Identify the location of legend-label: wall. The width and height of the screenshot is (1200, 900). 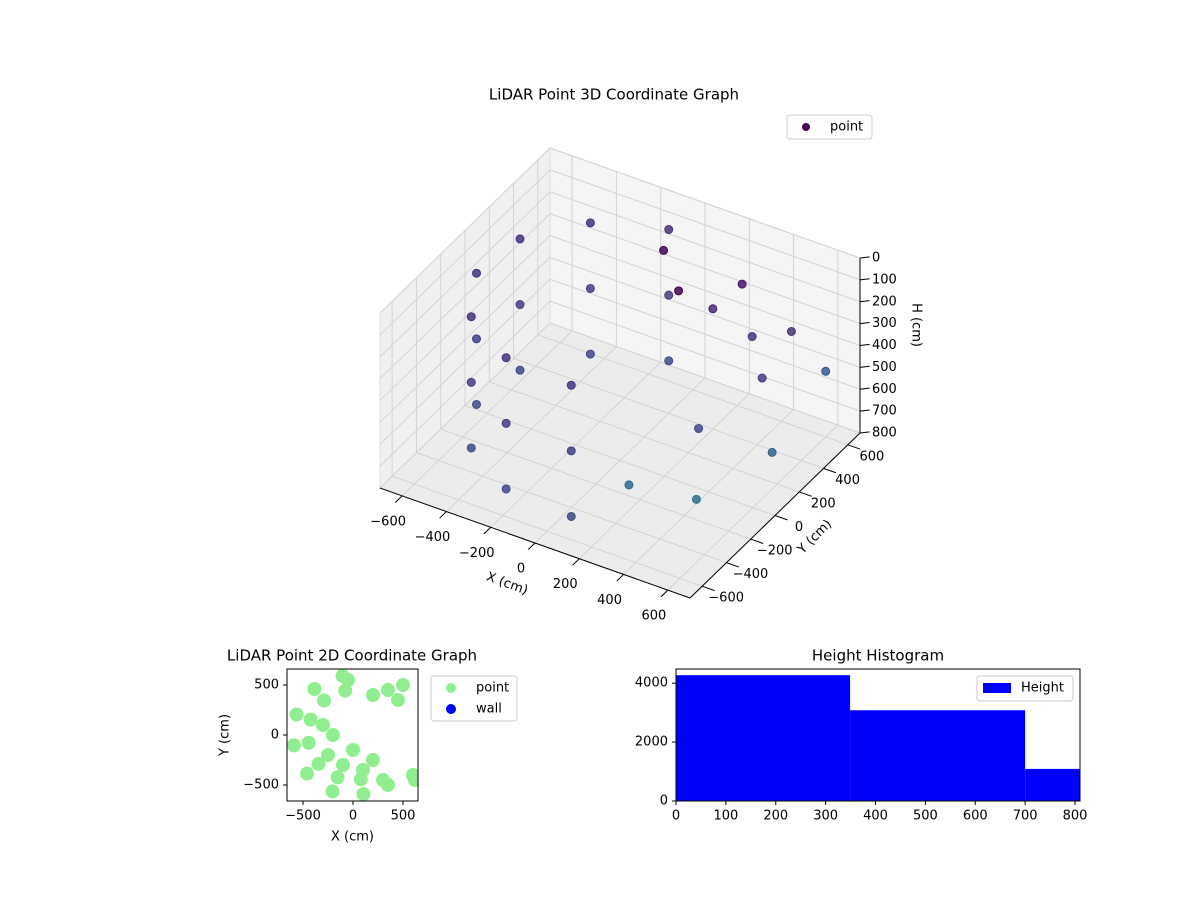
(489, 709).